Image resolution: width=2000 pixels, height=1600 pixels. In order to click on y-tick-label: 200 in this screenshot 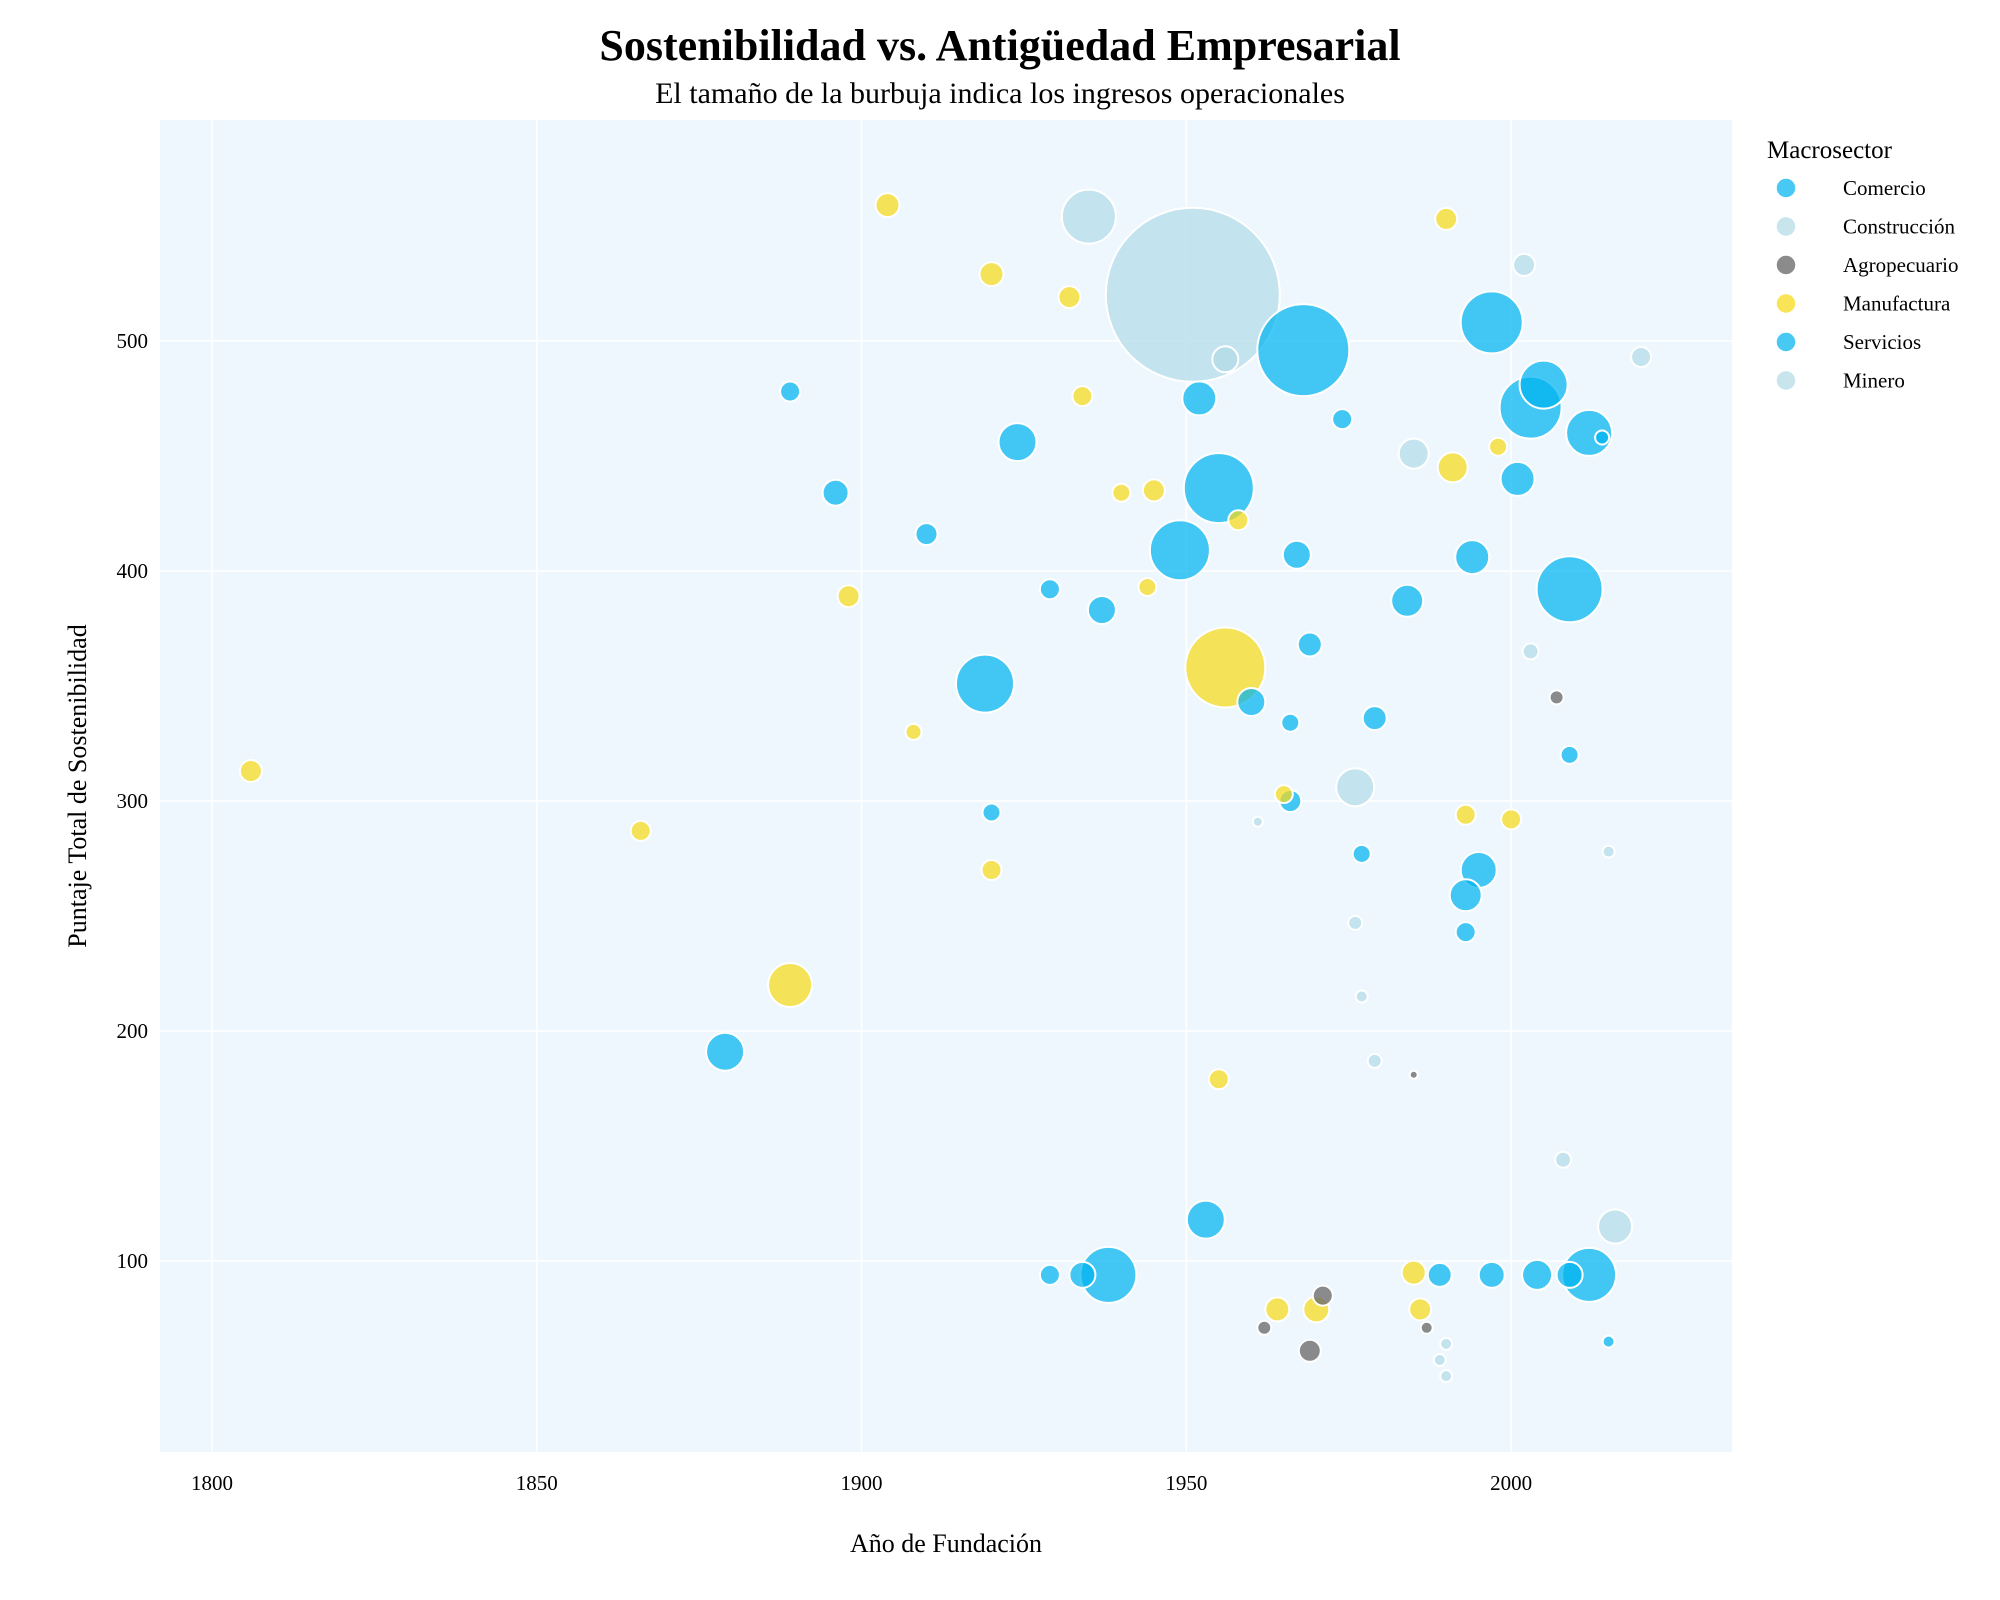, I will do `click(133, 1031)`.